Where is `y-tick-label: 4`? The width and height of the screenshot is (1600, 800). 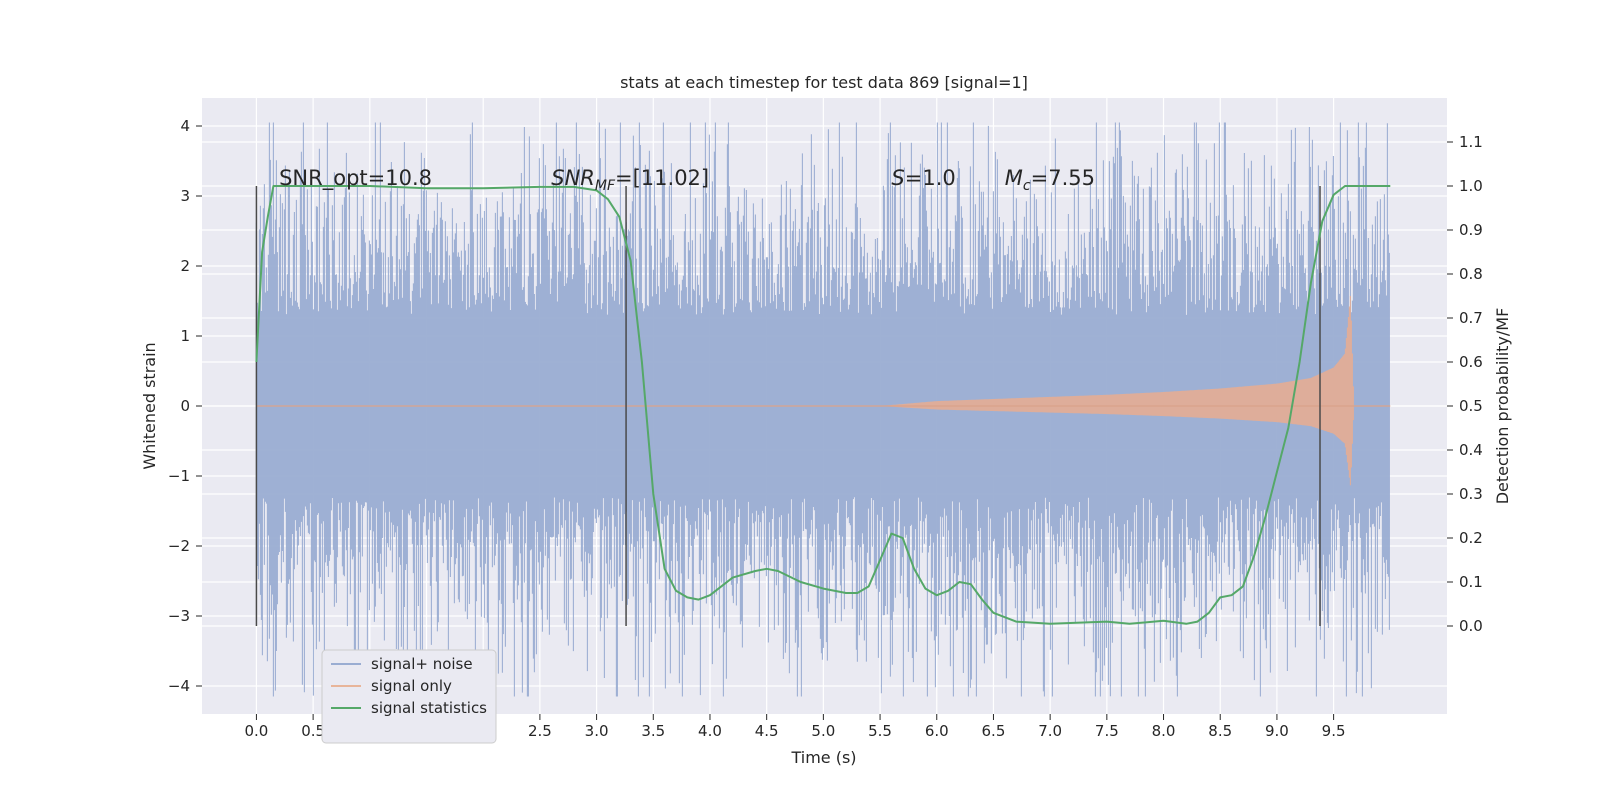
y-tick-label: 4 is located at coordinates (185, 126).